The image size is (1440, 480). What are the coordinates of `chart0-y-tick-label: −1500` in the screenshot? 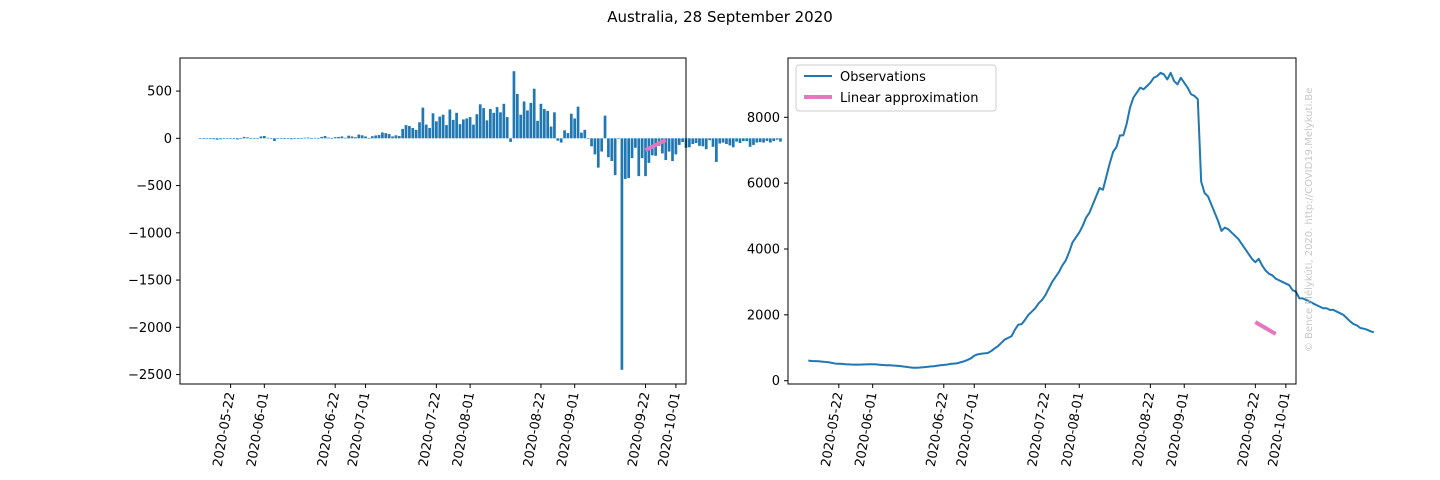 It's located at (150, 281).